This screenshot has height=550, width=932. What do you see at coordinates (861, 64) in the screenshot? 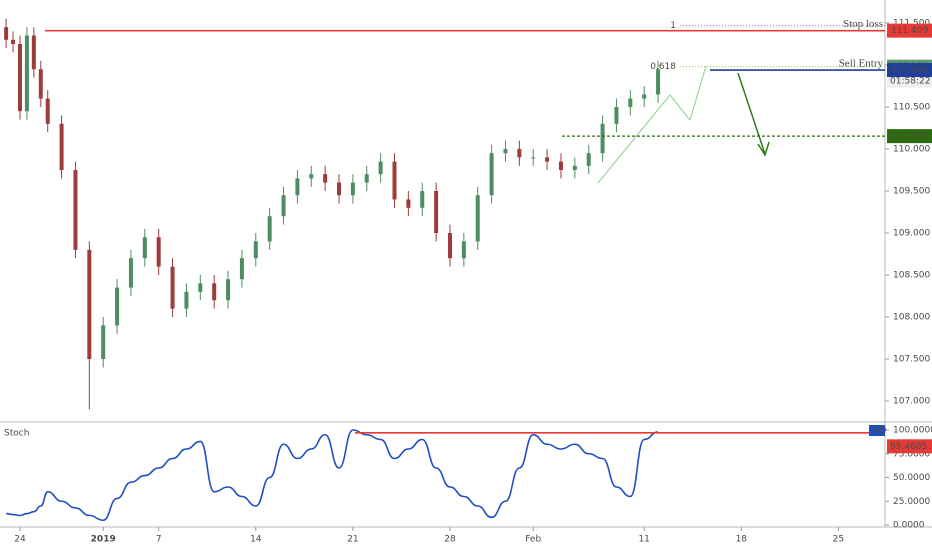
I see `level-name: Sell Entry` at bounding box center [861, 64].